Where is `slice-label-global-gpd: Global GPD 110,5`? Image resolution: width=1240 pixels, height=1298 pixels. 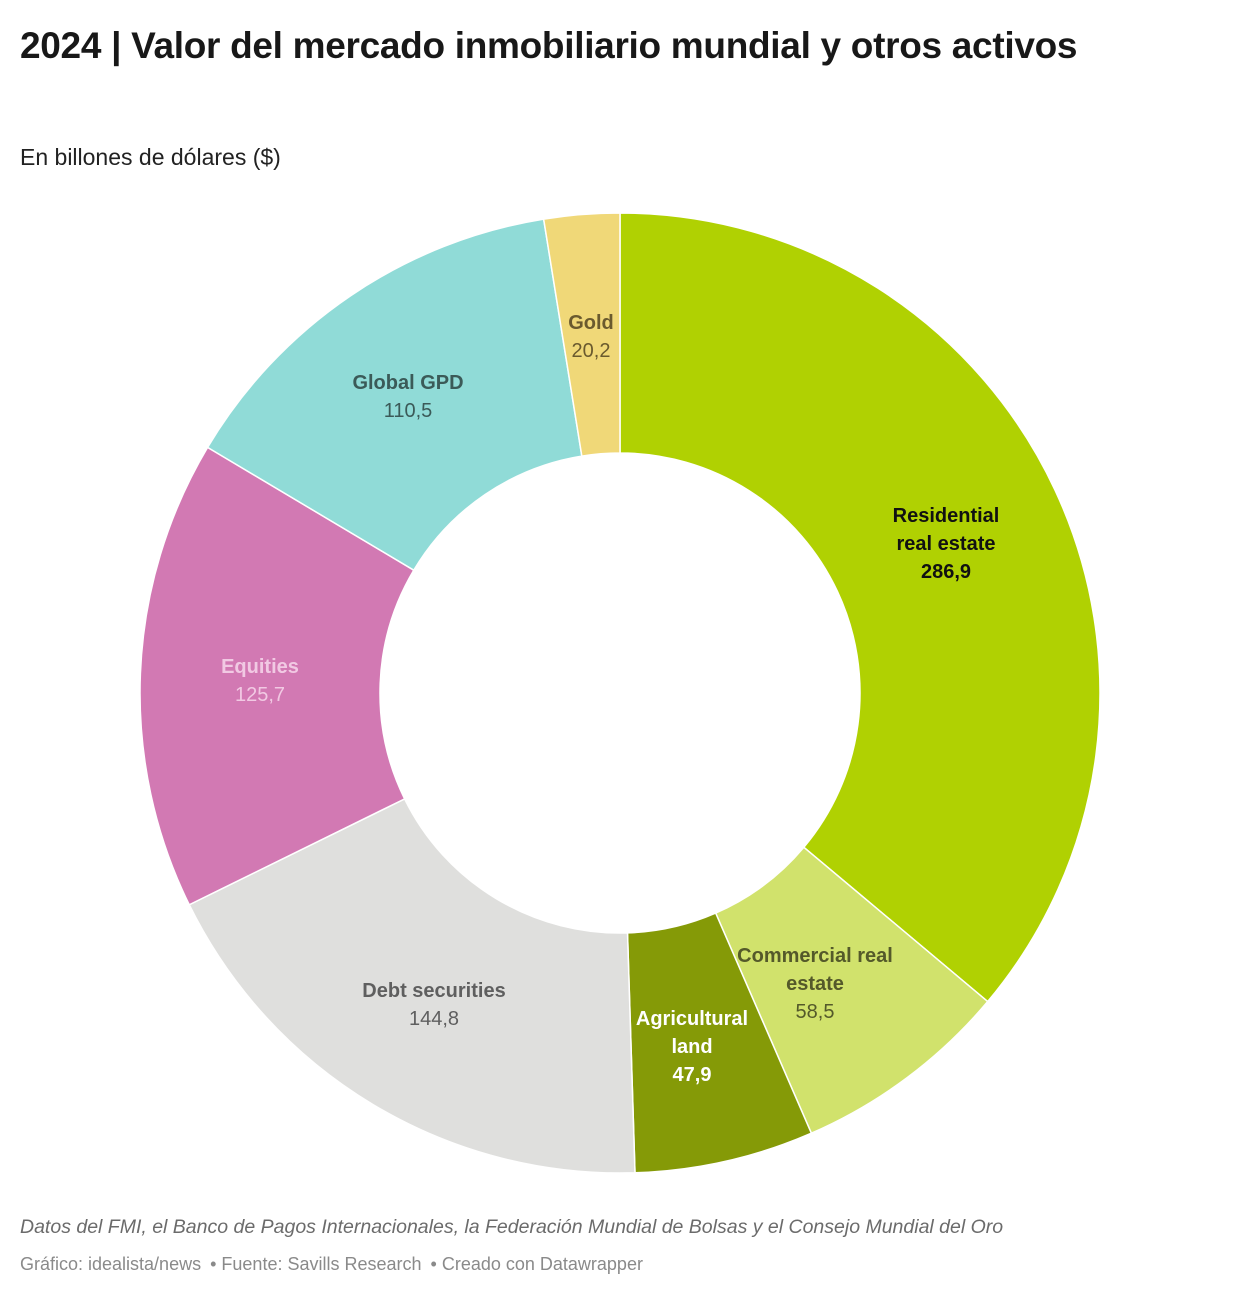
slice-label-global-gpd: Global GPD 110,5 is located at coordinates (407, 397).